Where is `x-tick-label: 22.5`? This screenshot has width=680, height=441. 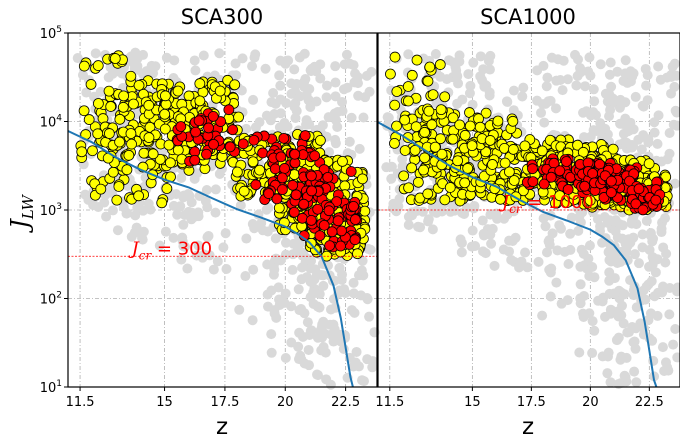 x-tick-label: 22.5 is located at coordinates (649, 402).